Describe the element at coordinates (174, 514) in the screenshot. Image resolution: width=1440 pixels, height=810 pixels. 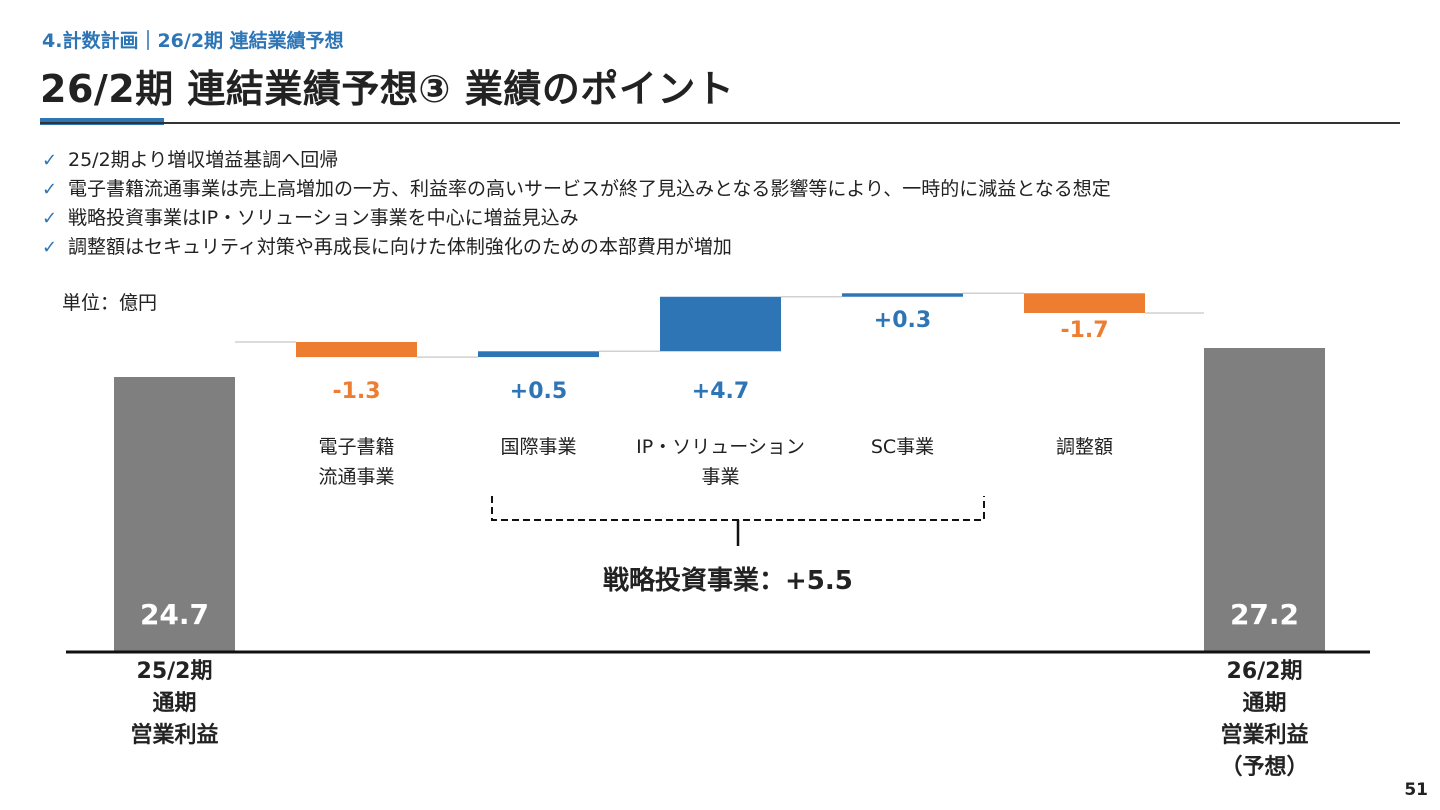
I see `total-bar-start` at that location.